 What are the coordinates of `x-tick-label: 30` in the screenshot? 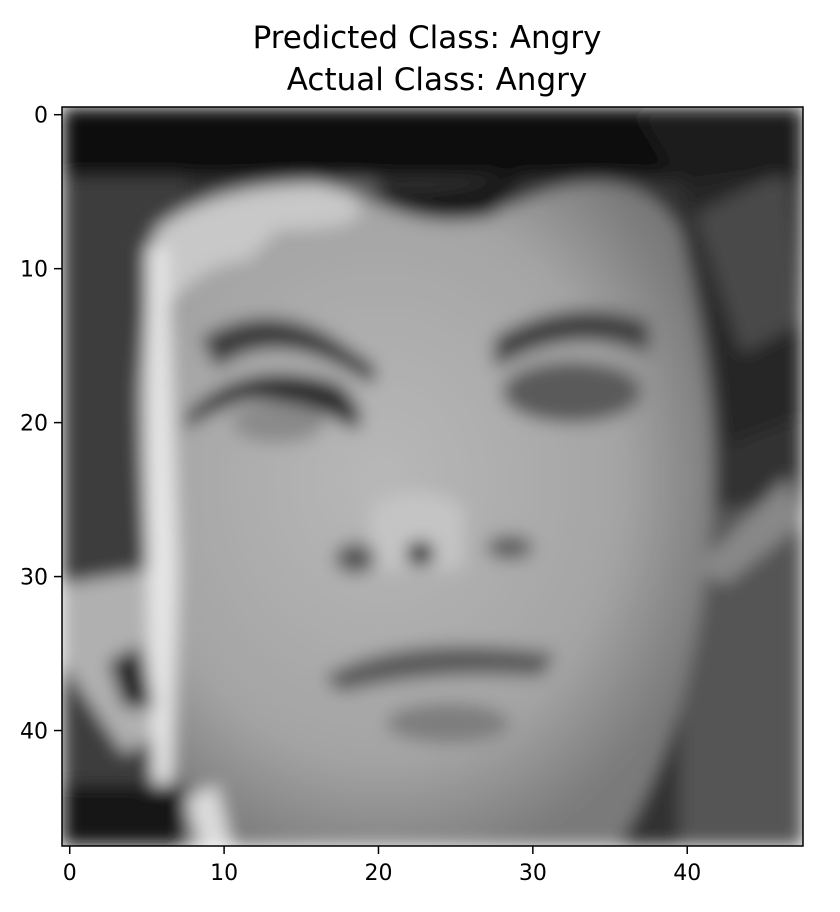 It's located at (533, 873).